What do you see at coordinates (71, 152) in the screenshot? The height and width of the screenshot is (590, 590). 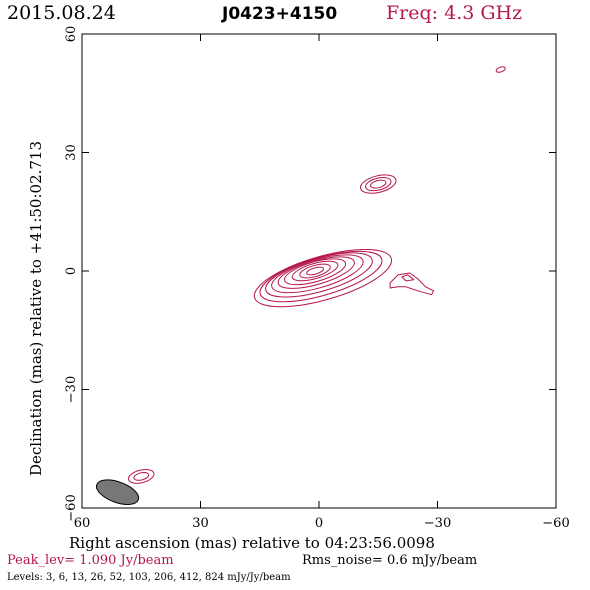 I see `y-tick-label: 30` at bounding box center [71, 152].